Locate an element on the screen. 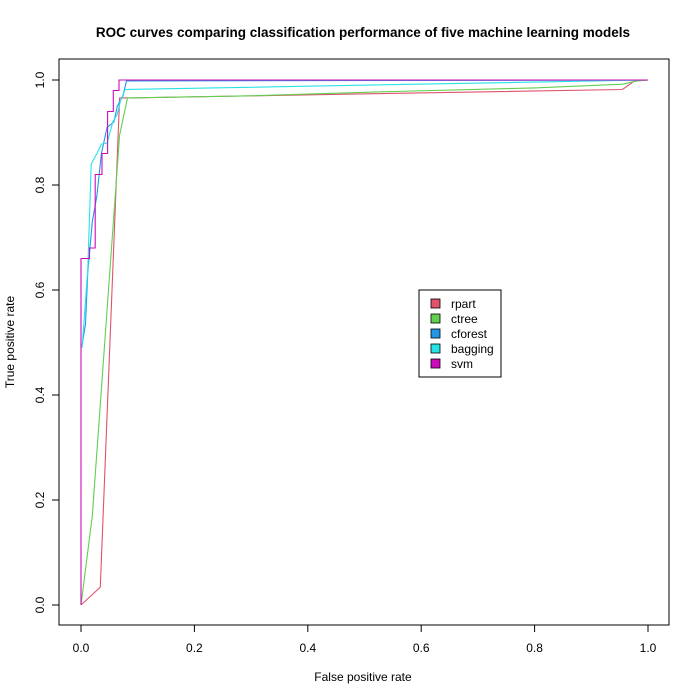 The height and width of the screenshot is (700, 700). legend-label-svm: svm is located at coordinates (462, 364).